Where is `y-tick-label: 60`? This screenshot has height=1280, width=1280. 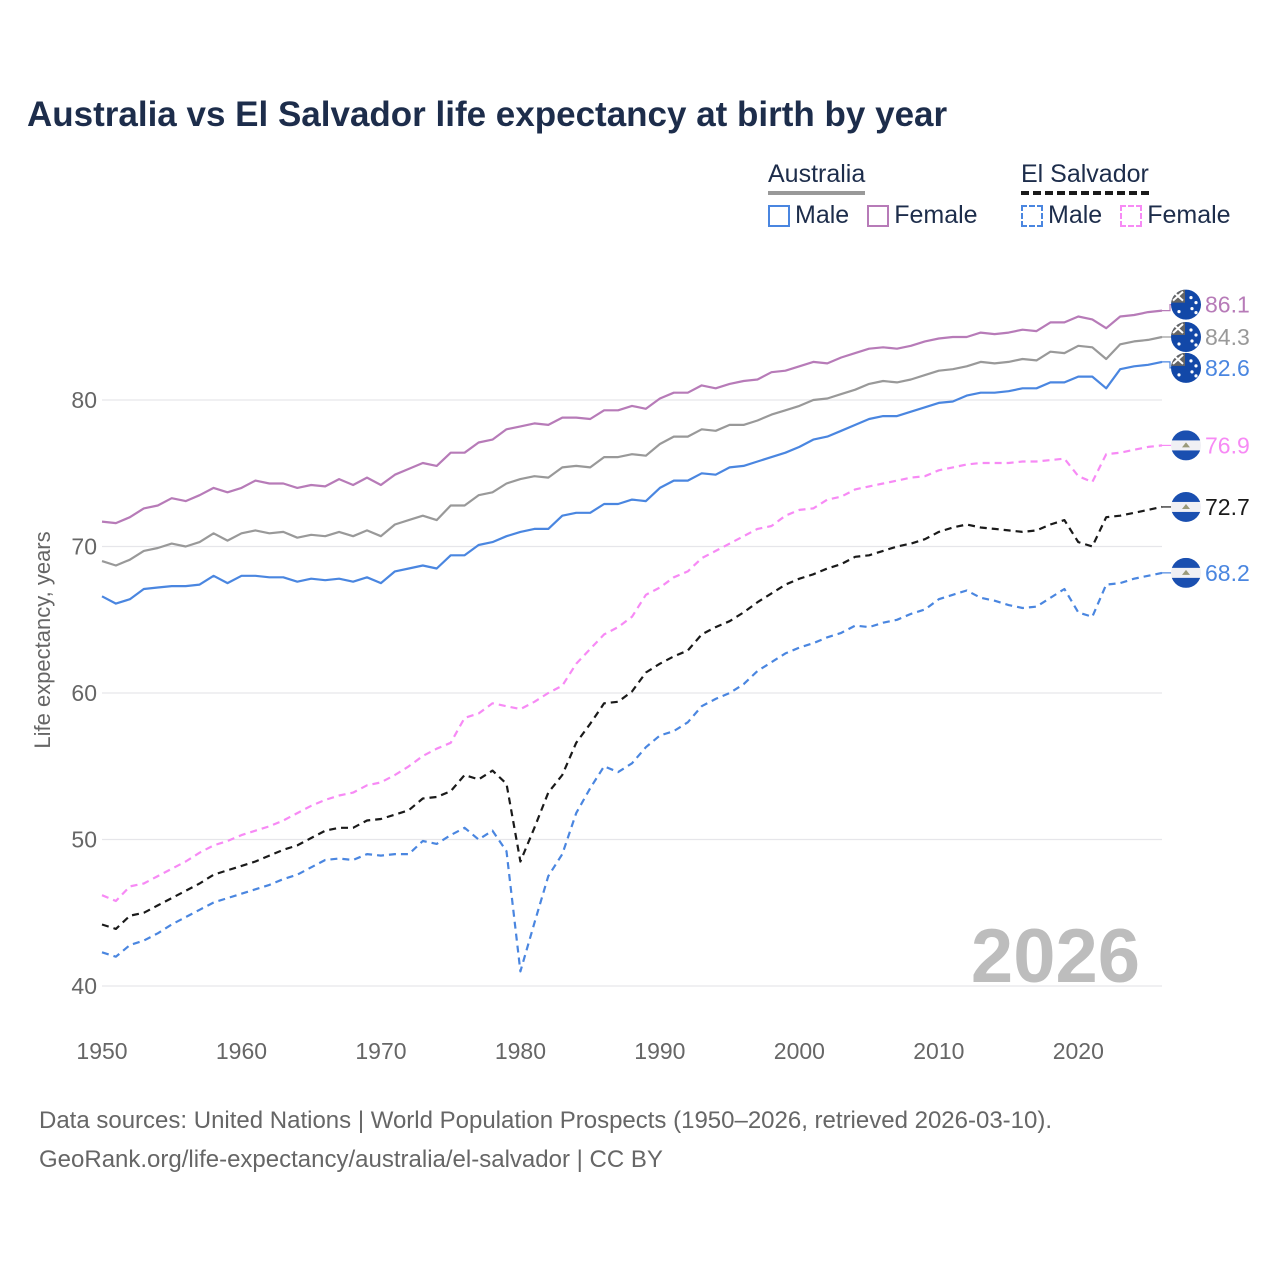
y-tick-label: 60 is located at coordinates (84, 693).